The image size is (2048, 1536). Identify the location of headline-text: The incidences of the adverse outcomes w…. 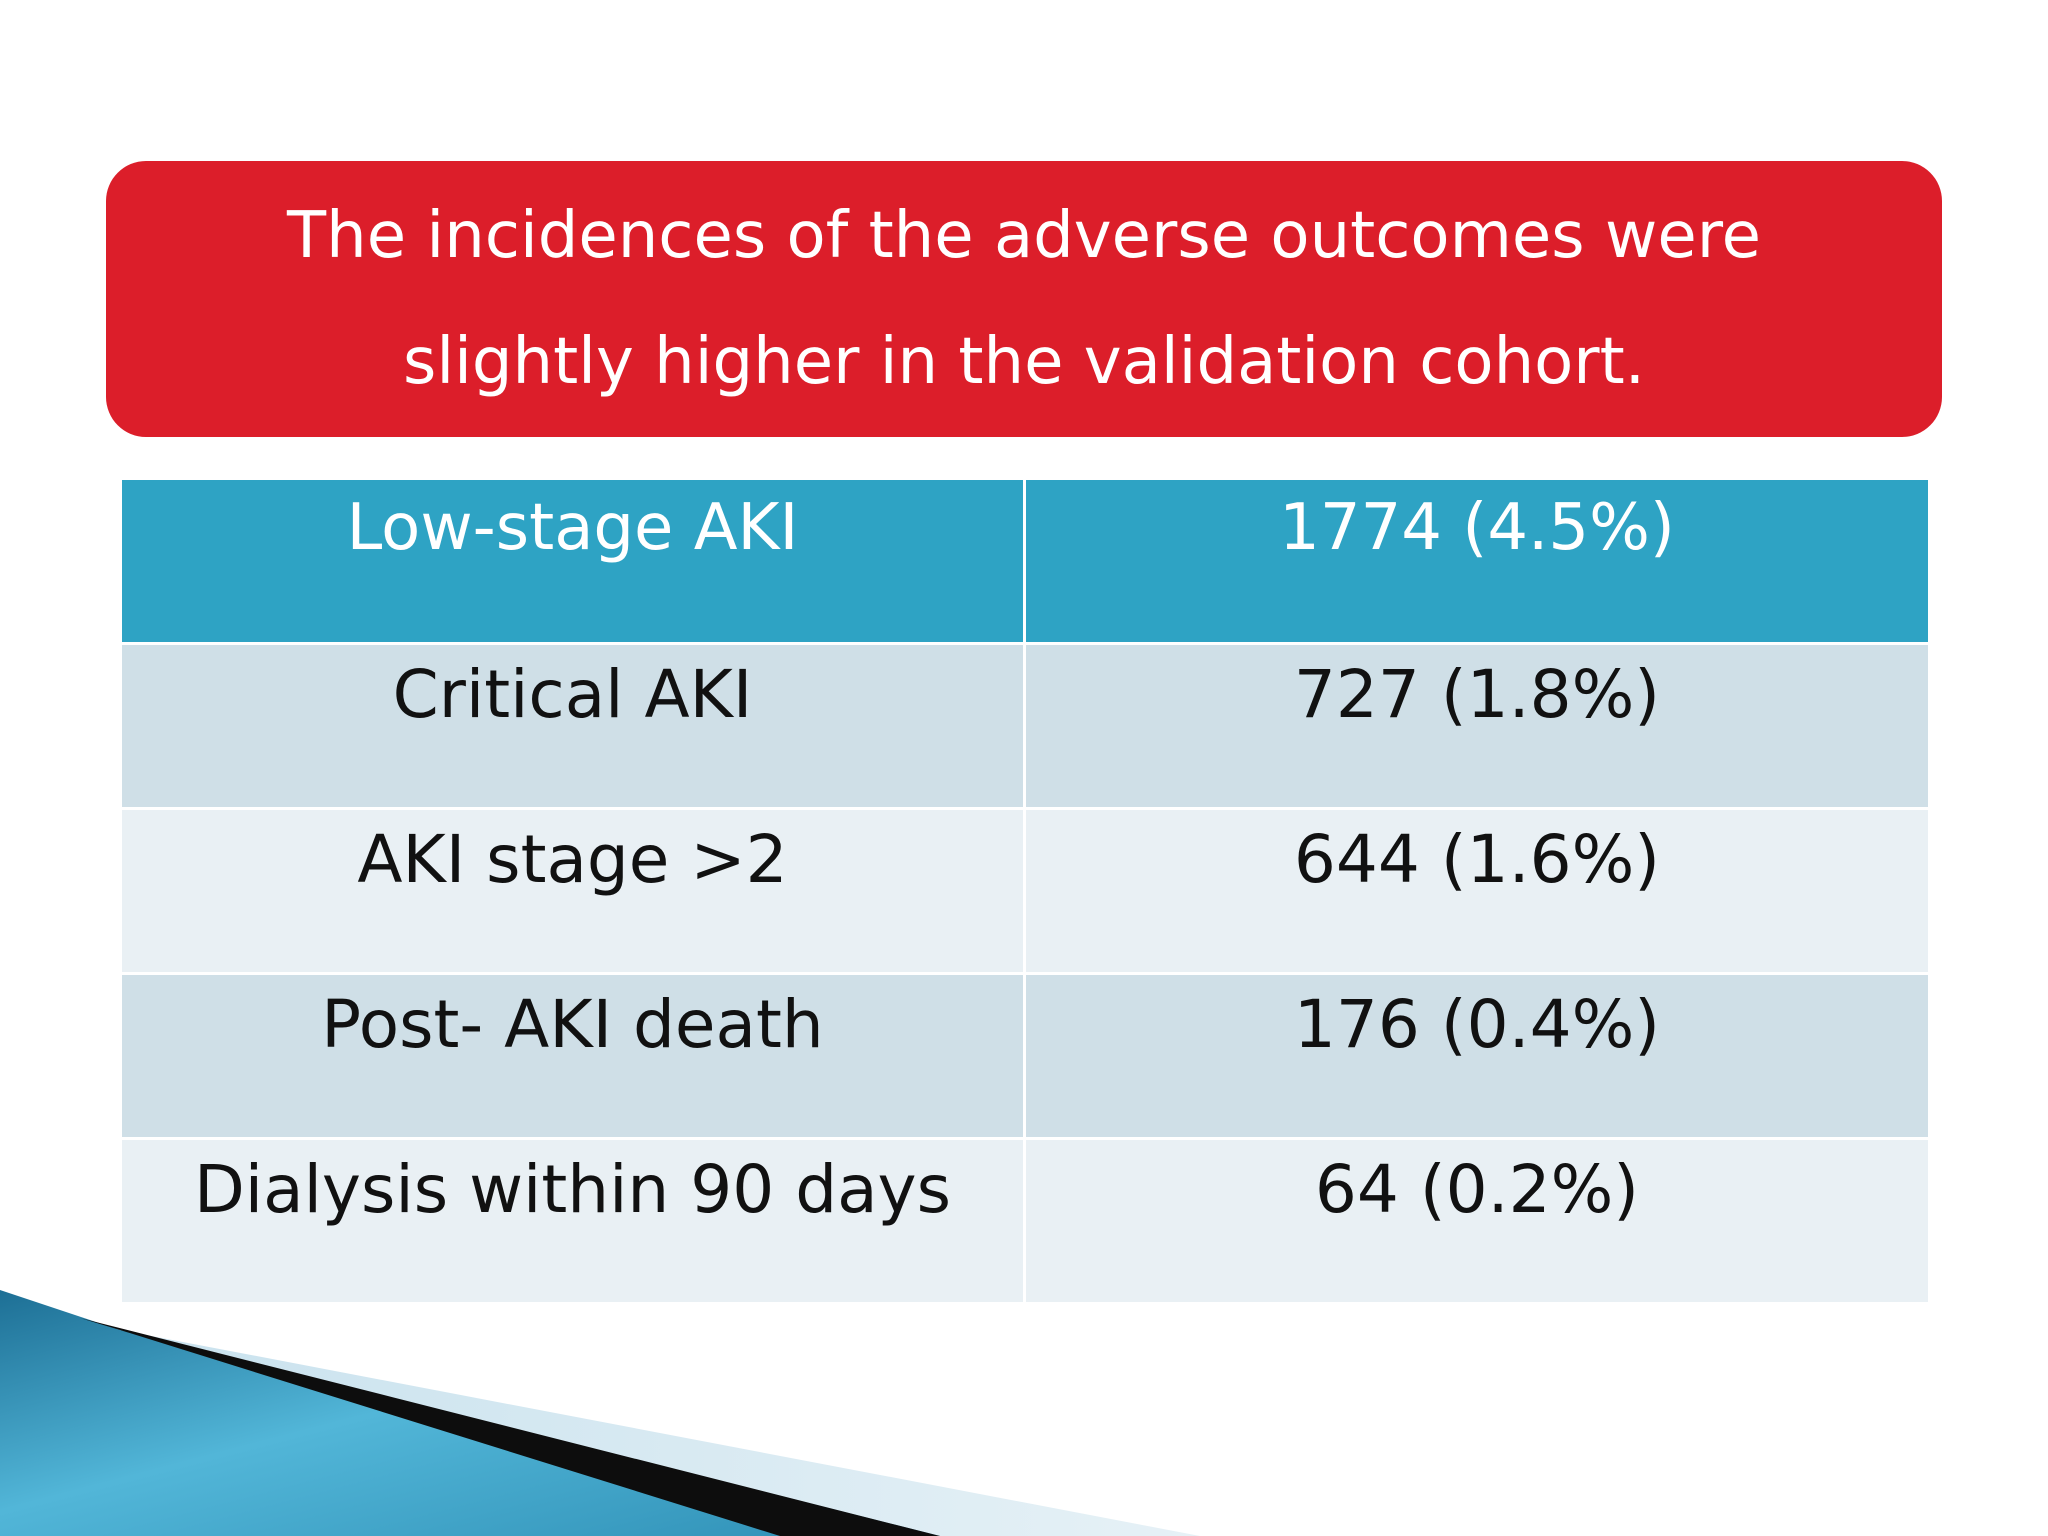
(1024, 299).